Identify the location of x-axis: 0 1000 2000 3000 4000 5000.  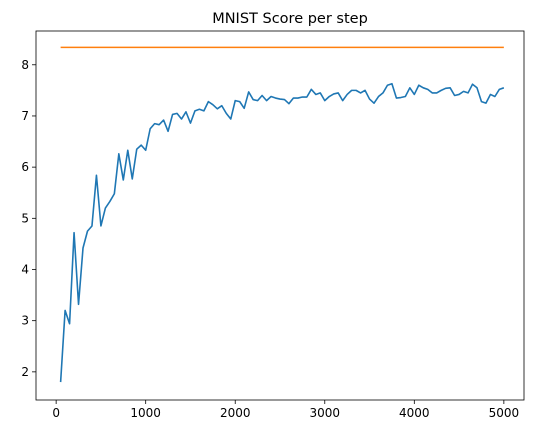
(285, 410).